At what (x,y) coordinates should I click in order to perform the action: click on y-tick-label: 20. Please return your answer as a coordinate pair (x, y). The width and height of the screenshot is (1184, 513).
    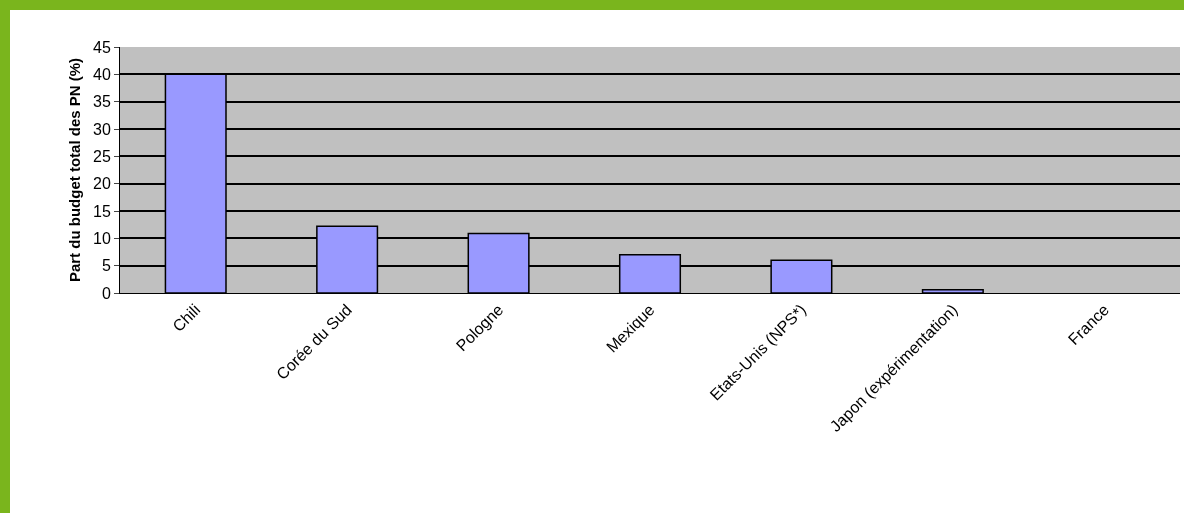
    Looking at the image, I should click on (102, 184).